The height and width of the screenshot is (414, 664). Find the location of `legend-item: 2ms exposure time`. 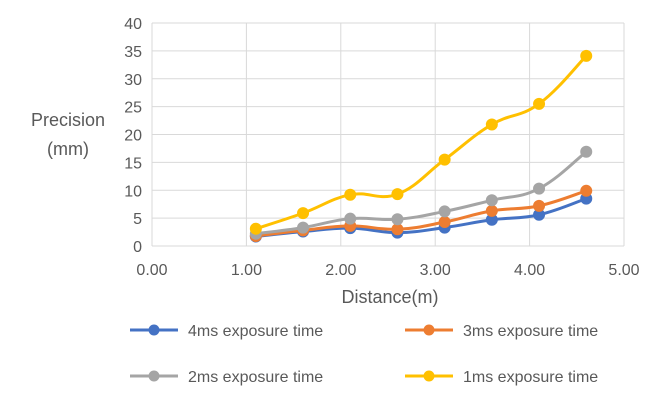

legend-item: 2ms exposure time is located at coordinates (226, 377).